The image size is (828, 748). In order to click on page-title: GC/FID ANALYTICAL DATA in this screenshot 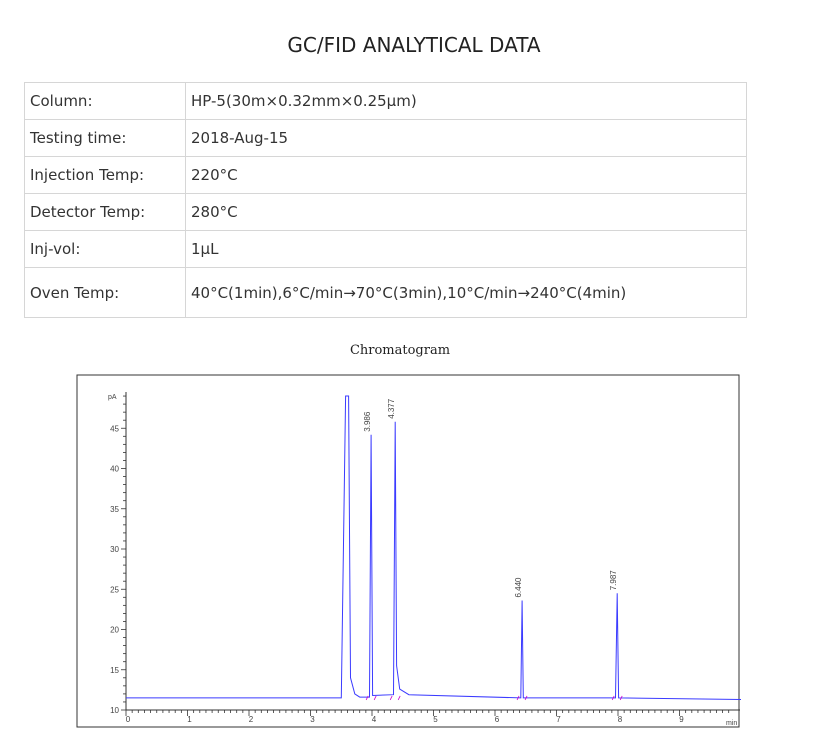, I will do `click(414, 45)`.